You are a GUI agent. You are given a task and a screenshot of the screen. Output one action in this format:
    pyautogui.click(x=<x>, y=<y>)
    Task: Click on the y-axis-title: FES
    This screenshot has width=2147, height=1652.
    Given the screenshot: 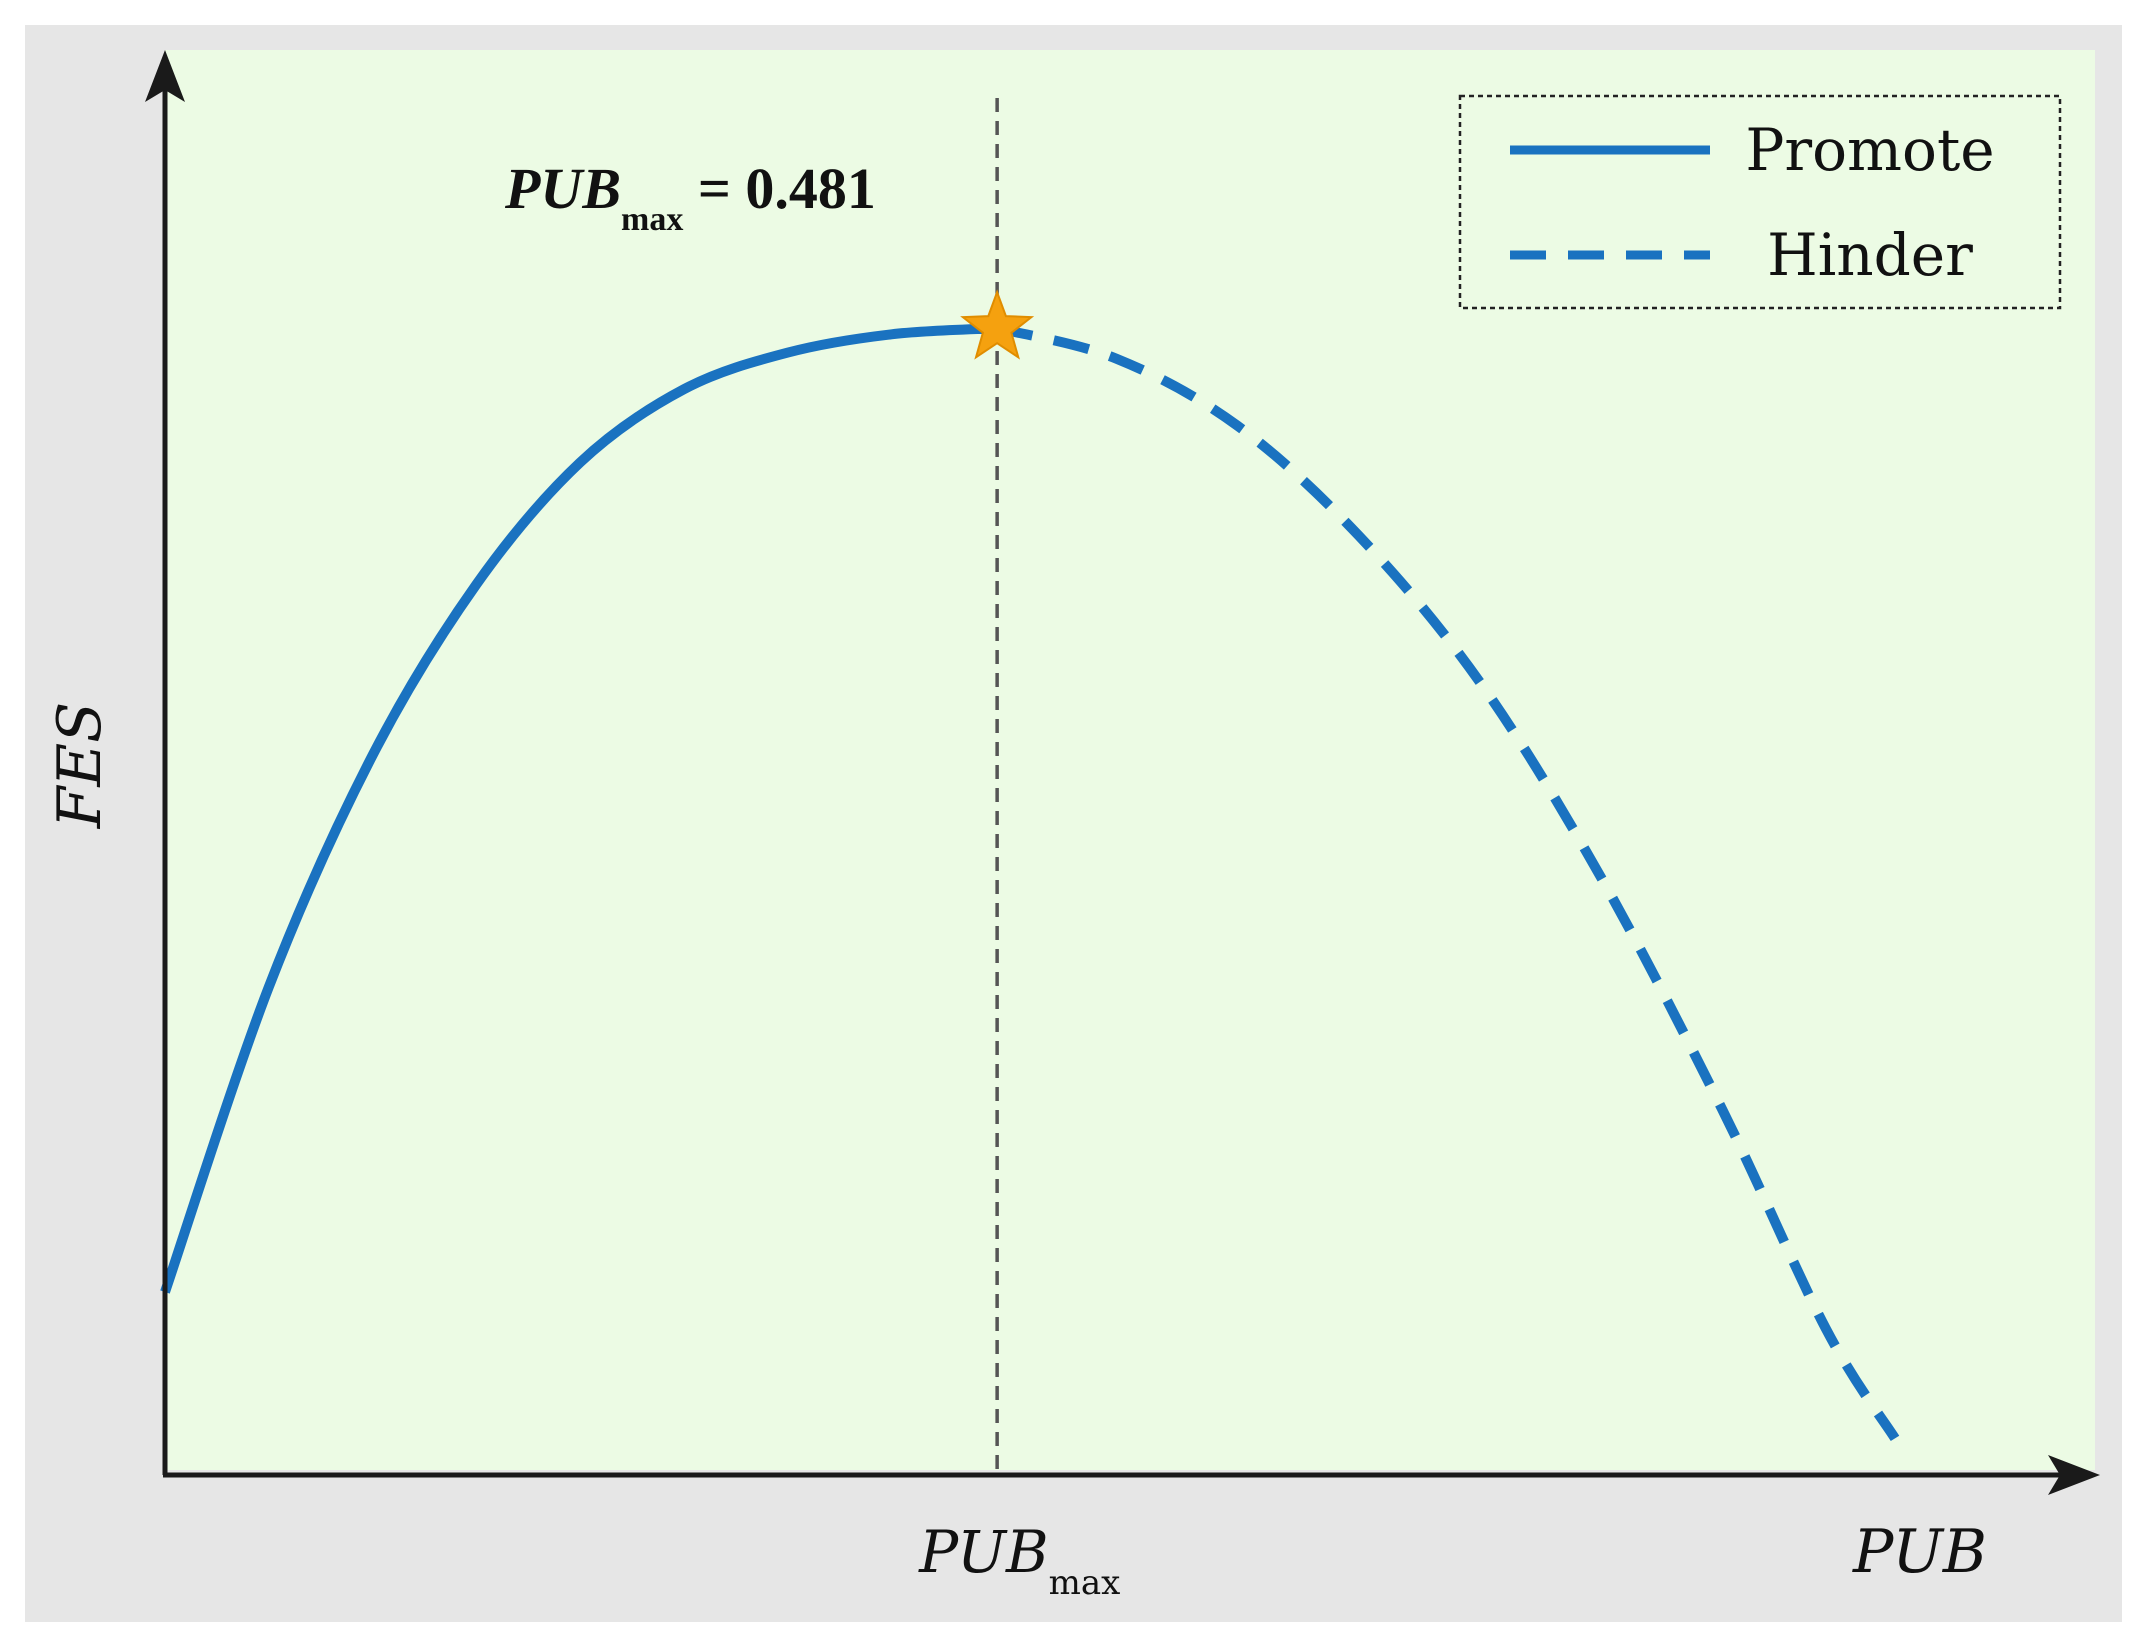 What is the action you would take?
    pyautogui.click(x=80, y=766)
    